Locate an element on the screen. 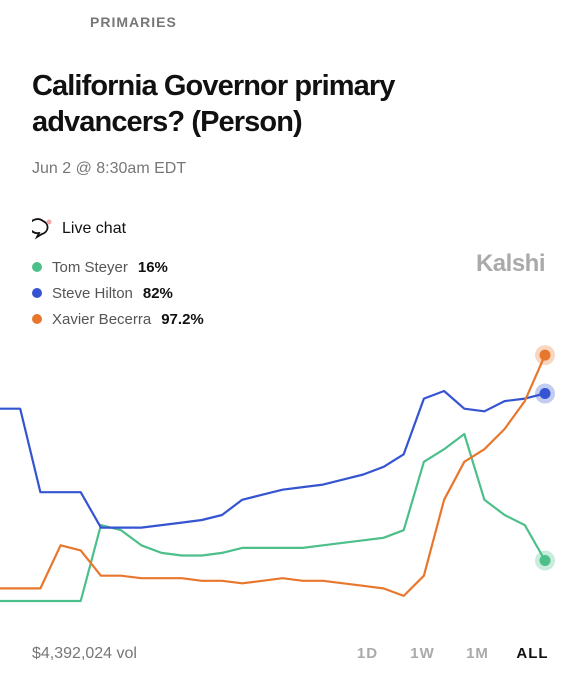 The image size is (576, 680). volume: $4,392,024 vol is located at coordinates (84, 653).